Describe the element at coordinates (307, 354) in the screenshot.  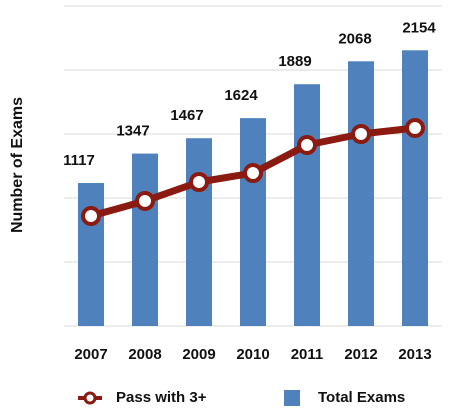
I see `x-tick-label: 2011` at that location.